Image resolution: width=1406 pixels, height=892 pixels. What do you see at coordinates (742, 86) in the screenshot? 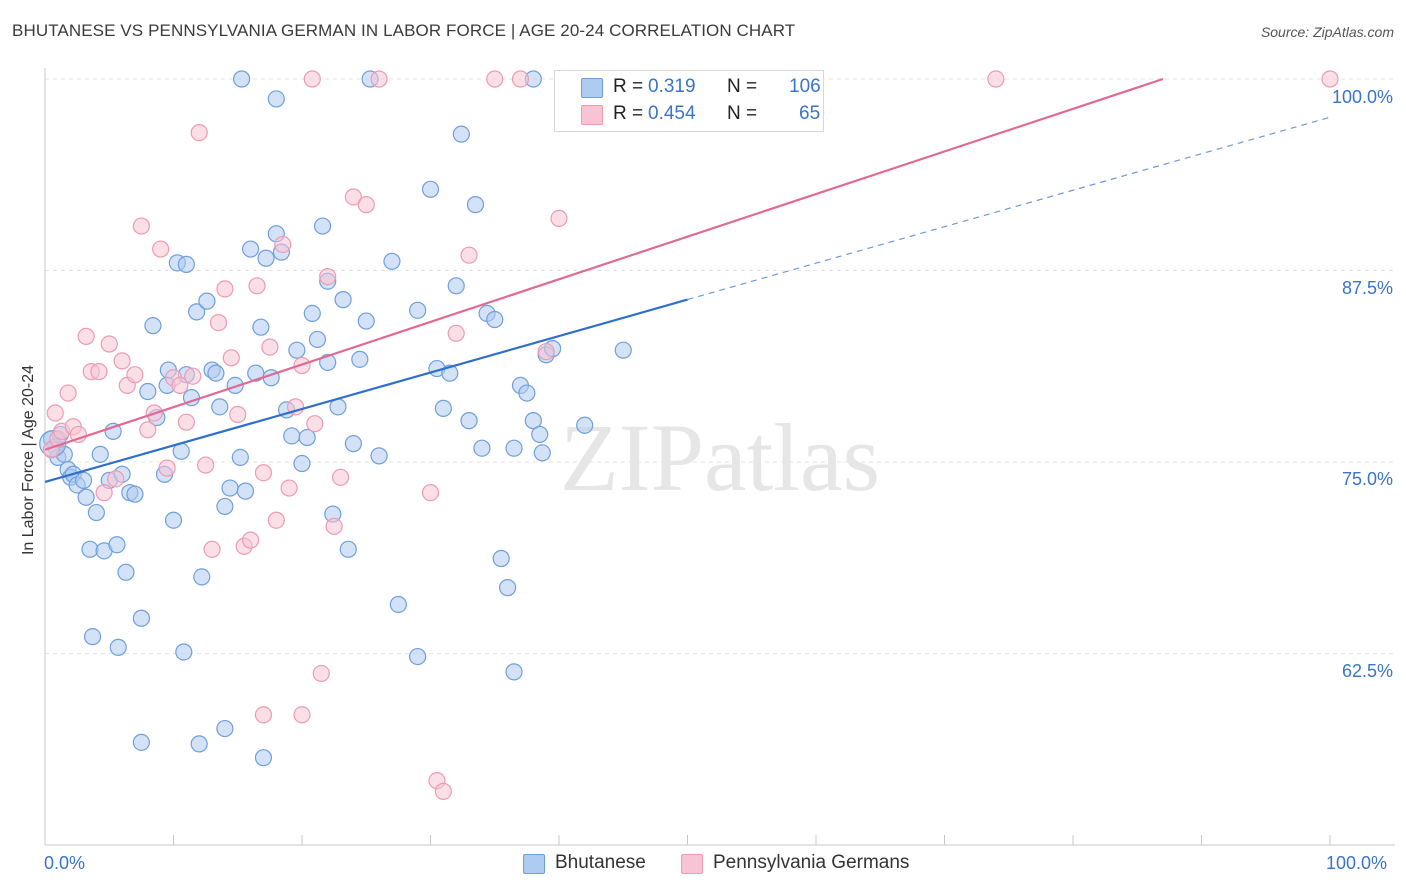
I see `legend-n-label: N =` at bounding box center [742, 86].